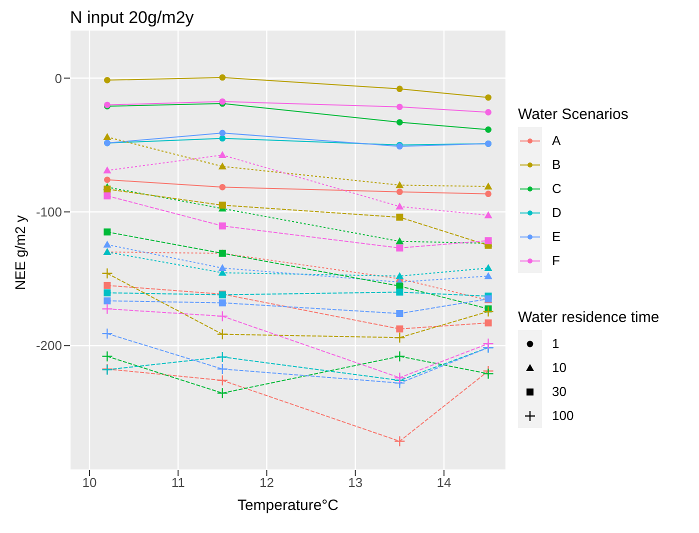 Image resolution: width=699 pixels, height=533 pixels. Describe the element at coordinates (20, 252) in the screenshot. I see `y-axis-title: NEE g/m2 y` at that location.